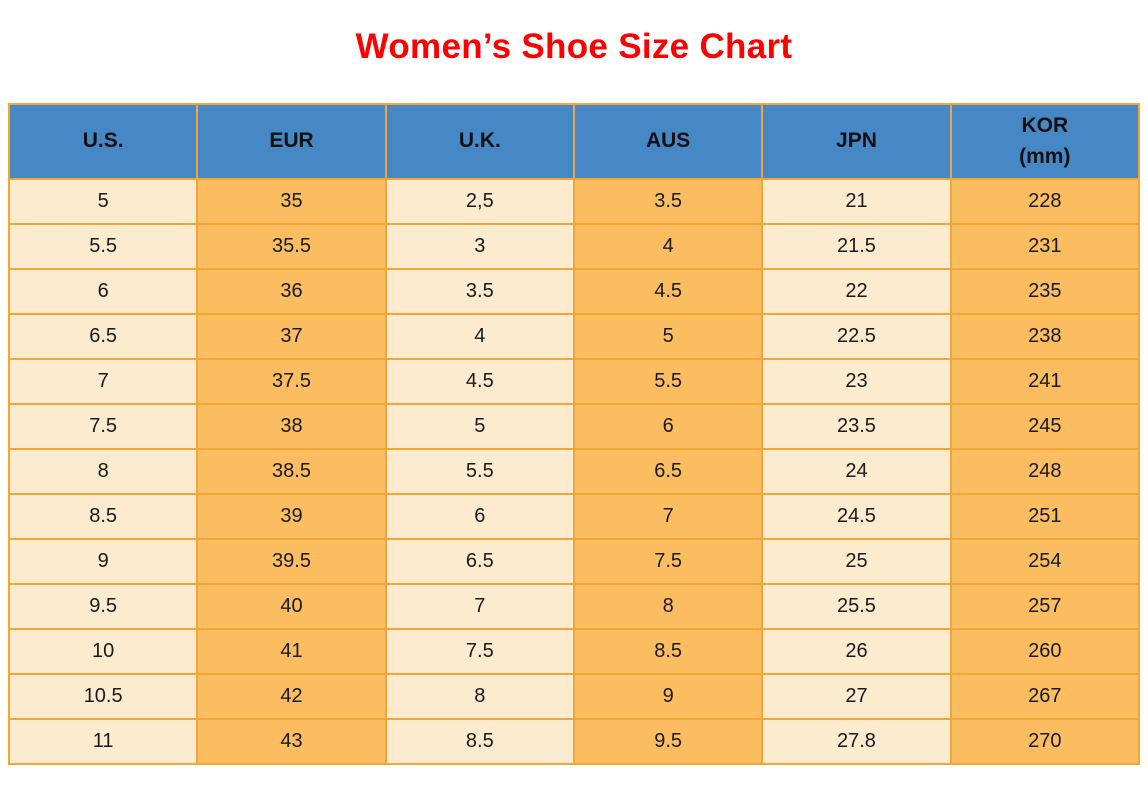 This screenshot has height=794, width=1148. What do you see at coordinates (856, 291) in the screenshot?
I see `table-cell: 22` at bounding box center [856, 291].